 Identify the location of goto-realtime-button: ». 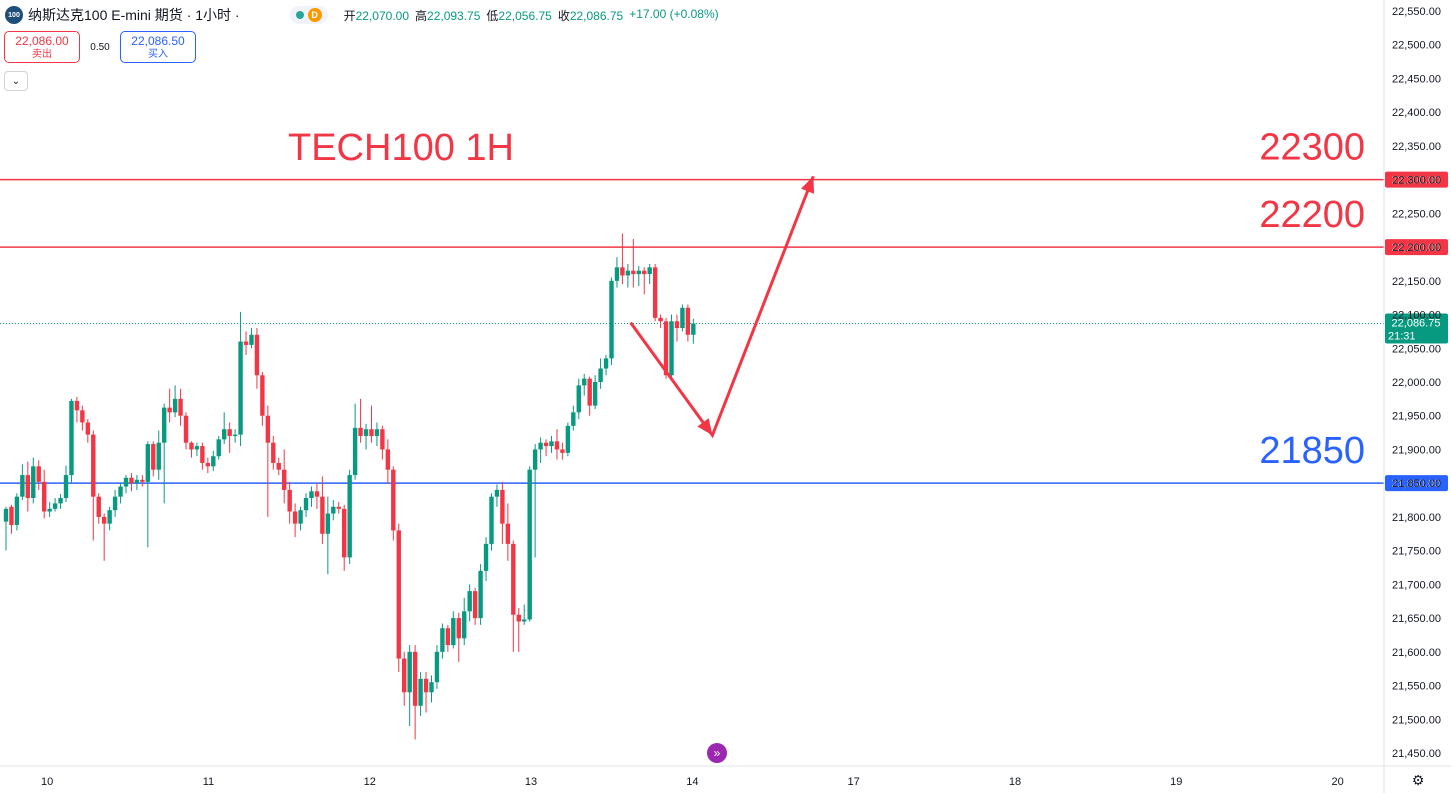
(717, 753).